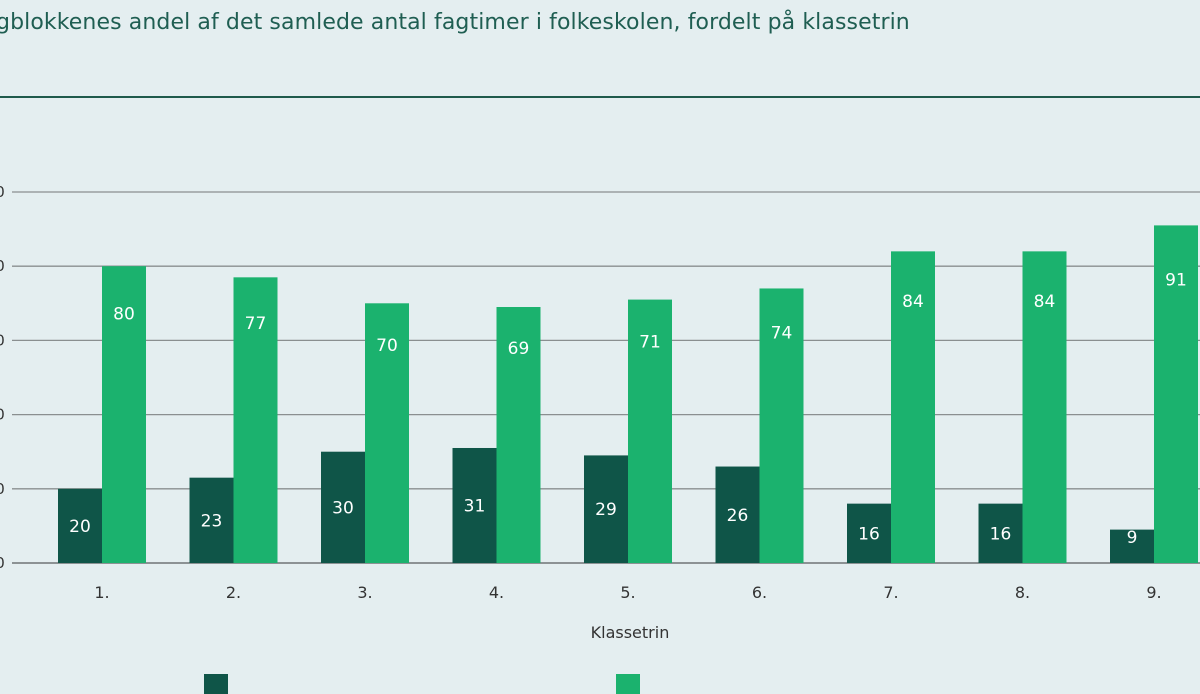 Image resolution: width=1200 pixels, height=694 pixels. I want to click on data-label: 80, so click(124, 315).